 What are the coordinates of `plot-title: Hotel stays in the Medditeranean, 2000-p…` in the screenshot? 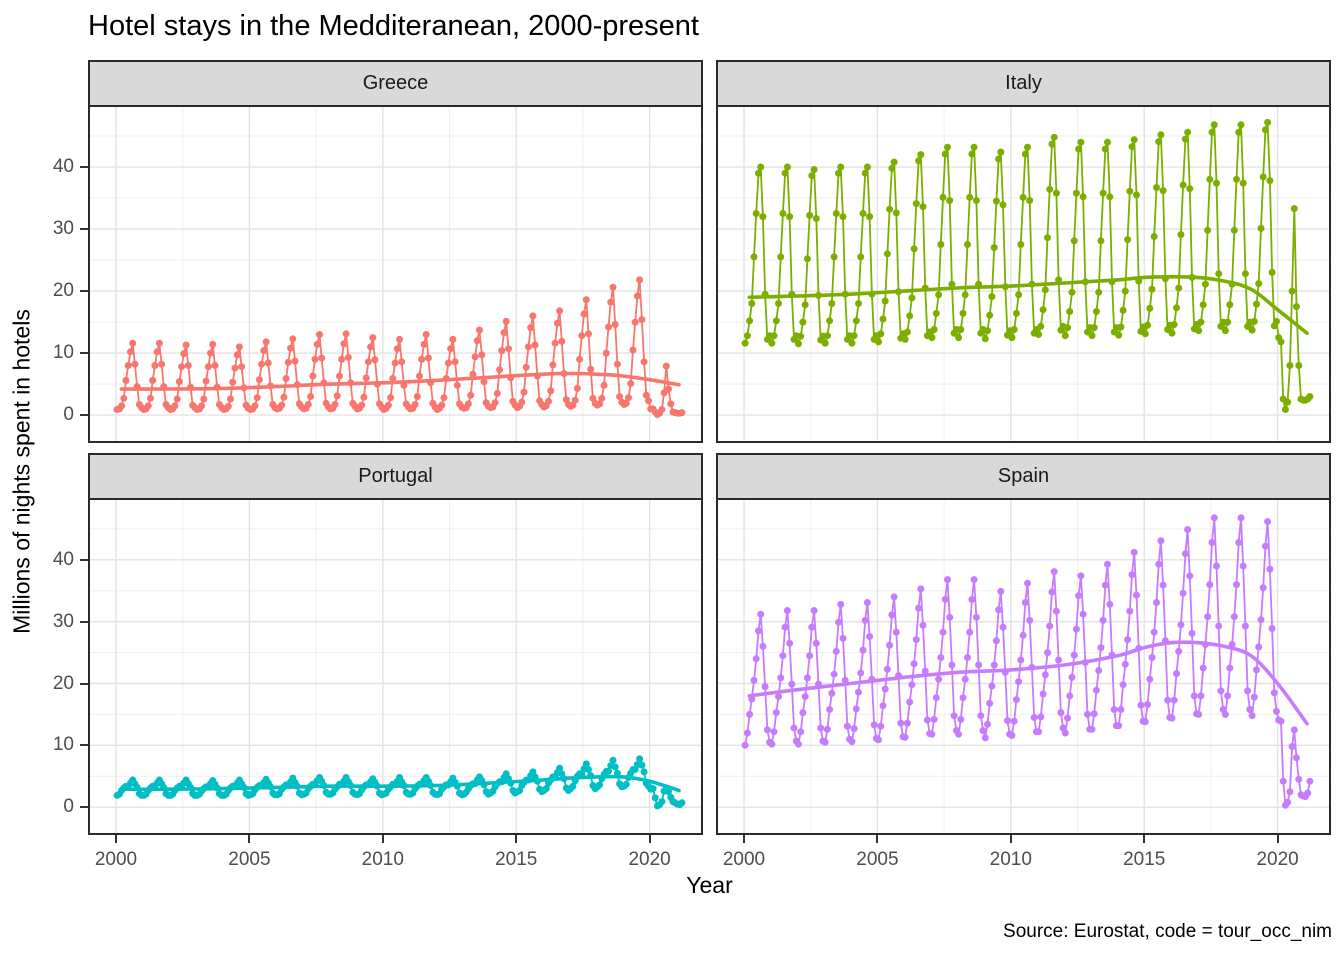 It's located at (393, 26).